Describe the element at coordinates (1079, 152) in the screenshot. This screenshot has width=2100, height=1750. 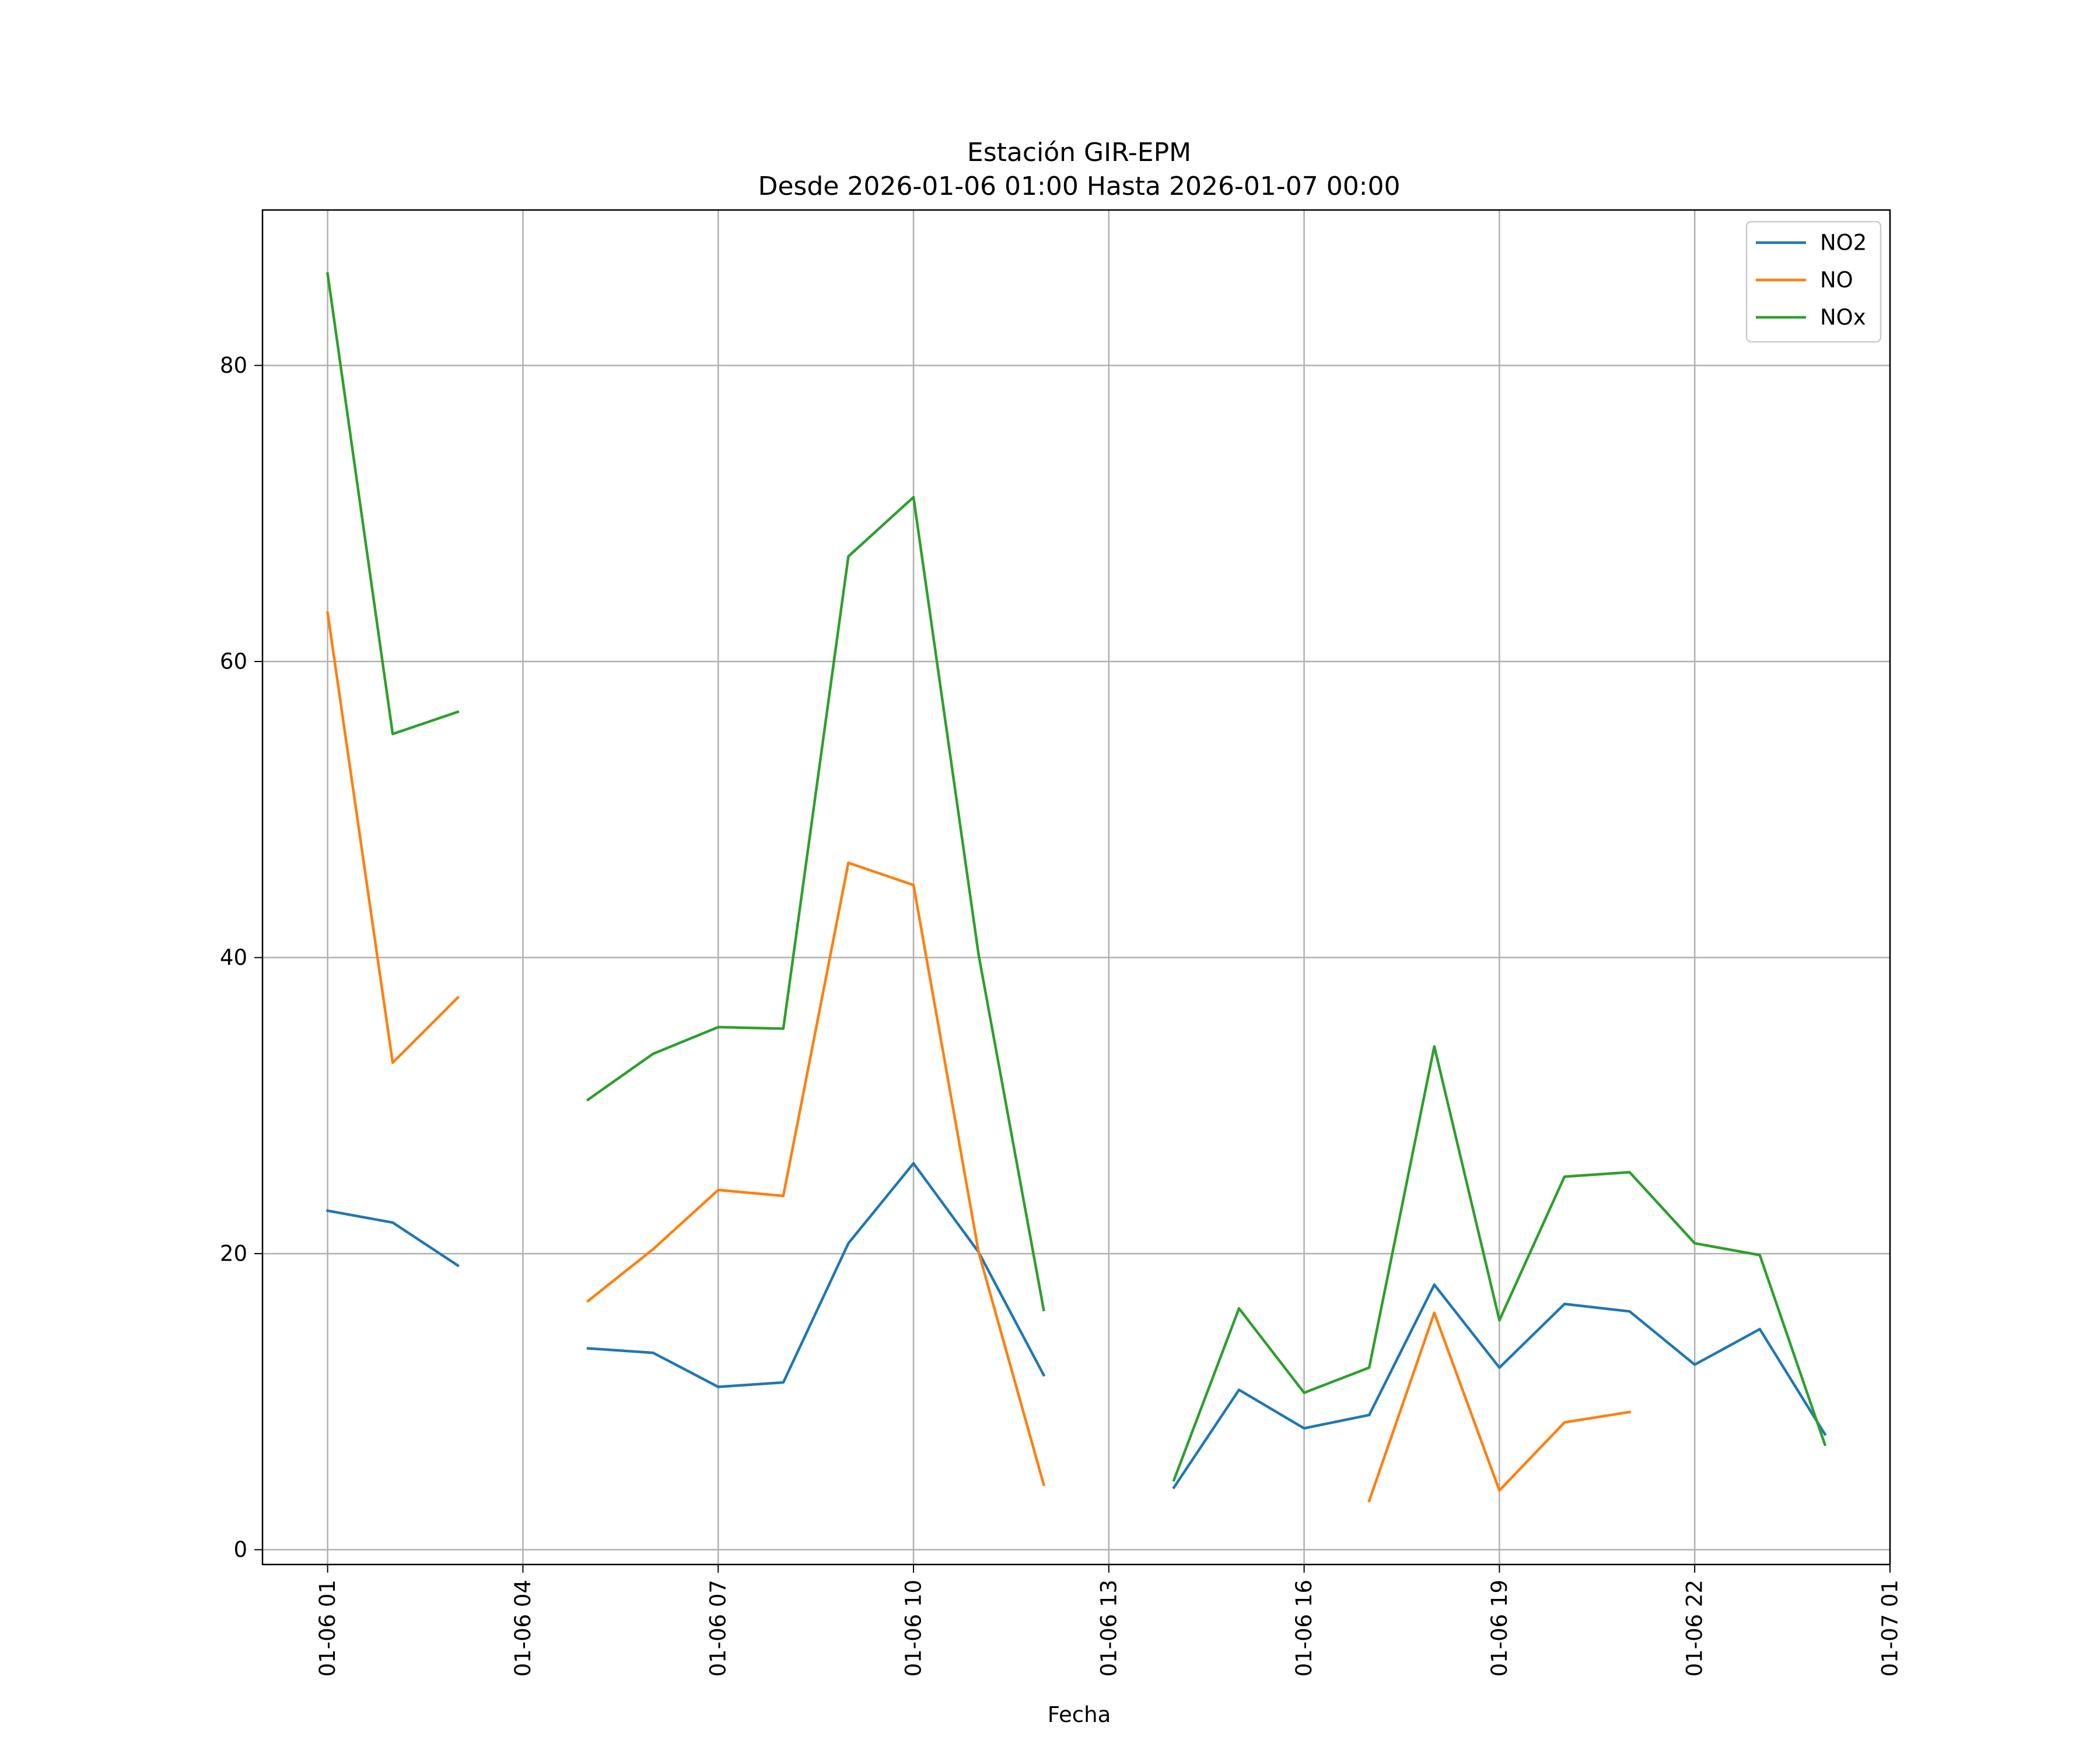
I see `chart-title: Estación GIR-EPM` at that location.